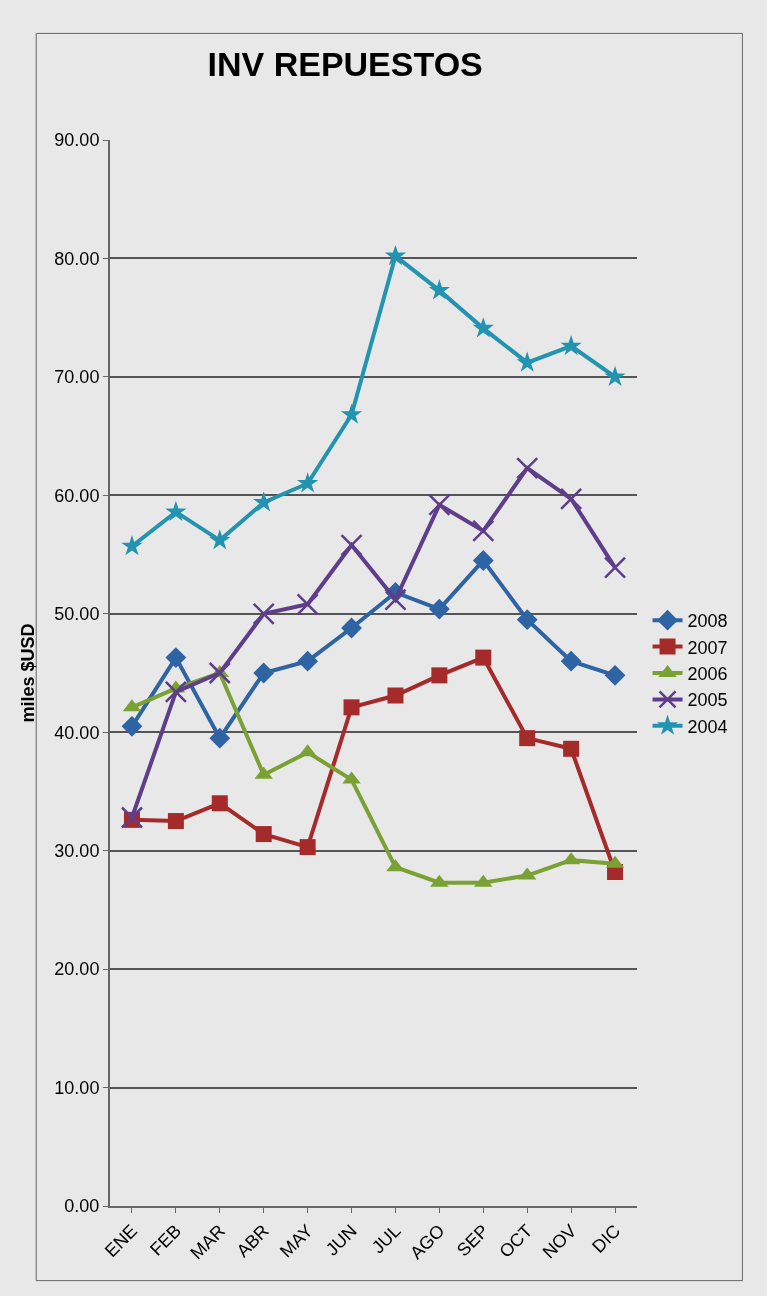 The width and height of the screenshot is (767, 1296). I want to click on y-tick-label: 0.00, so click(82, 1206).